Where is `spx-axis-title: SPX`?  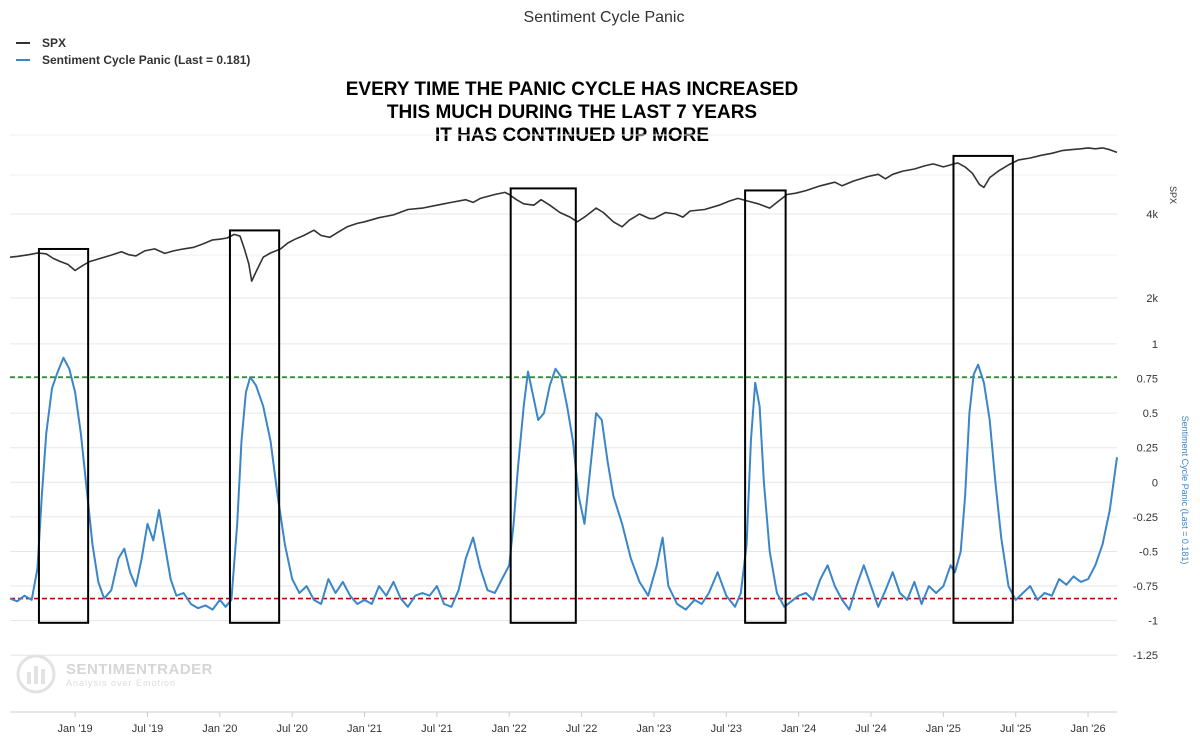 spx-axis-title: SPX is located at coordinates (1173, 195).